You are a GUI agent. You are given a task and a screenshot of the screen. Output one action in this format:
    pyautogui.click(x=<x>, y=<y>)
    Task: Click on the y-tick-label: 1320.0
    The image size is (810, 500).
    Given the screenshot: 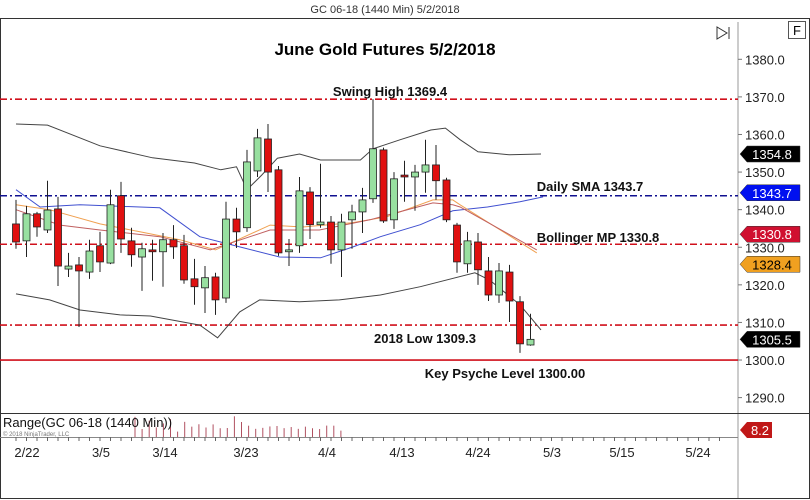 What is the action you would take?
    pyautogui.click(x=765, y=285)
    